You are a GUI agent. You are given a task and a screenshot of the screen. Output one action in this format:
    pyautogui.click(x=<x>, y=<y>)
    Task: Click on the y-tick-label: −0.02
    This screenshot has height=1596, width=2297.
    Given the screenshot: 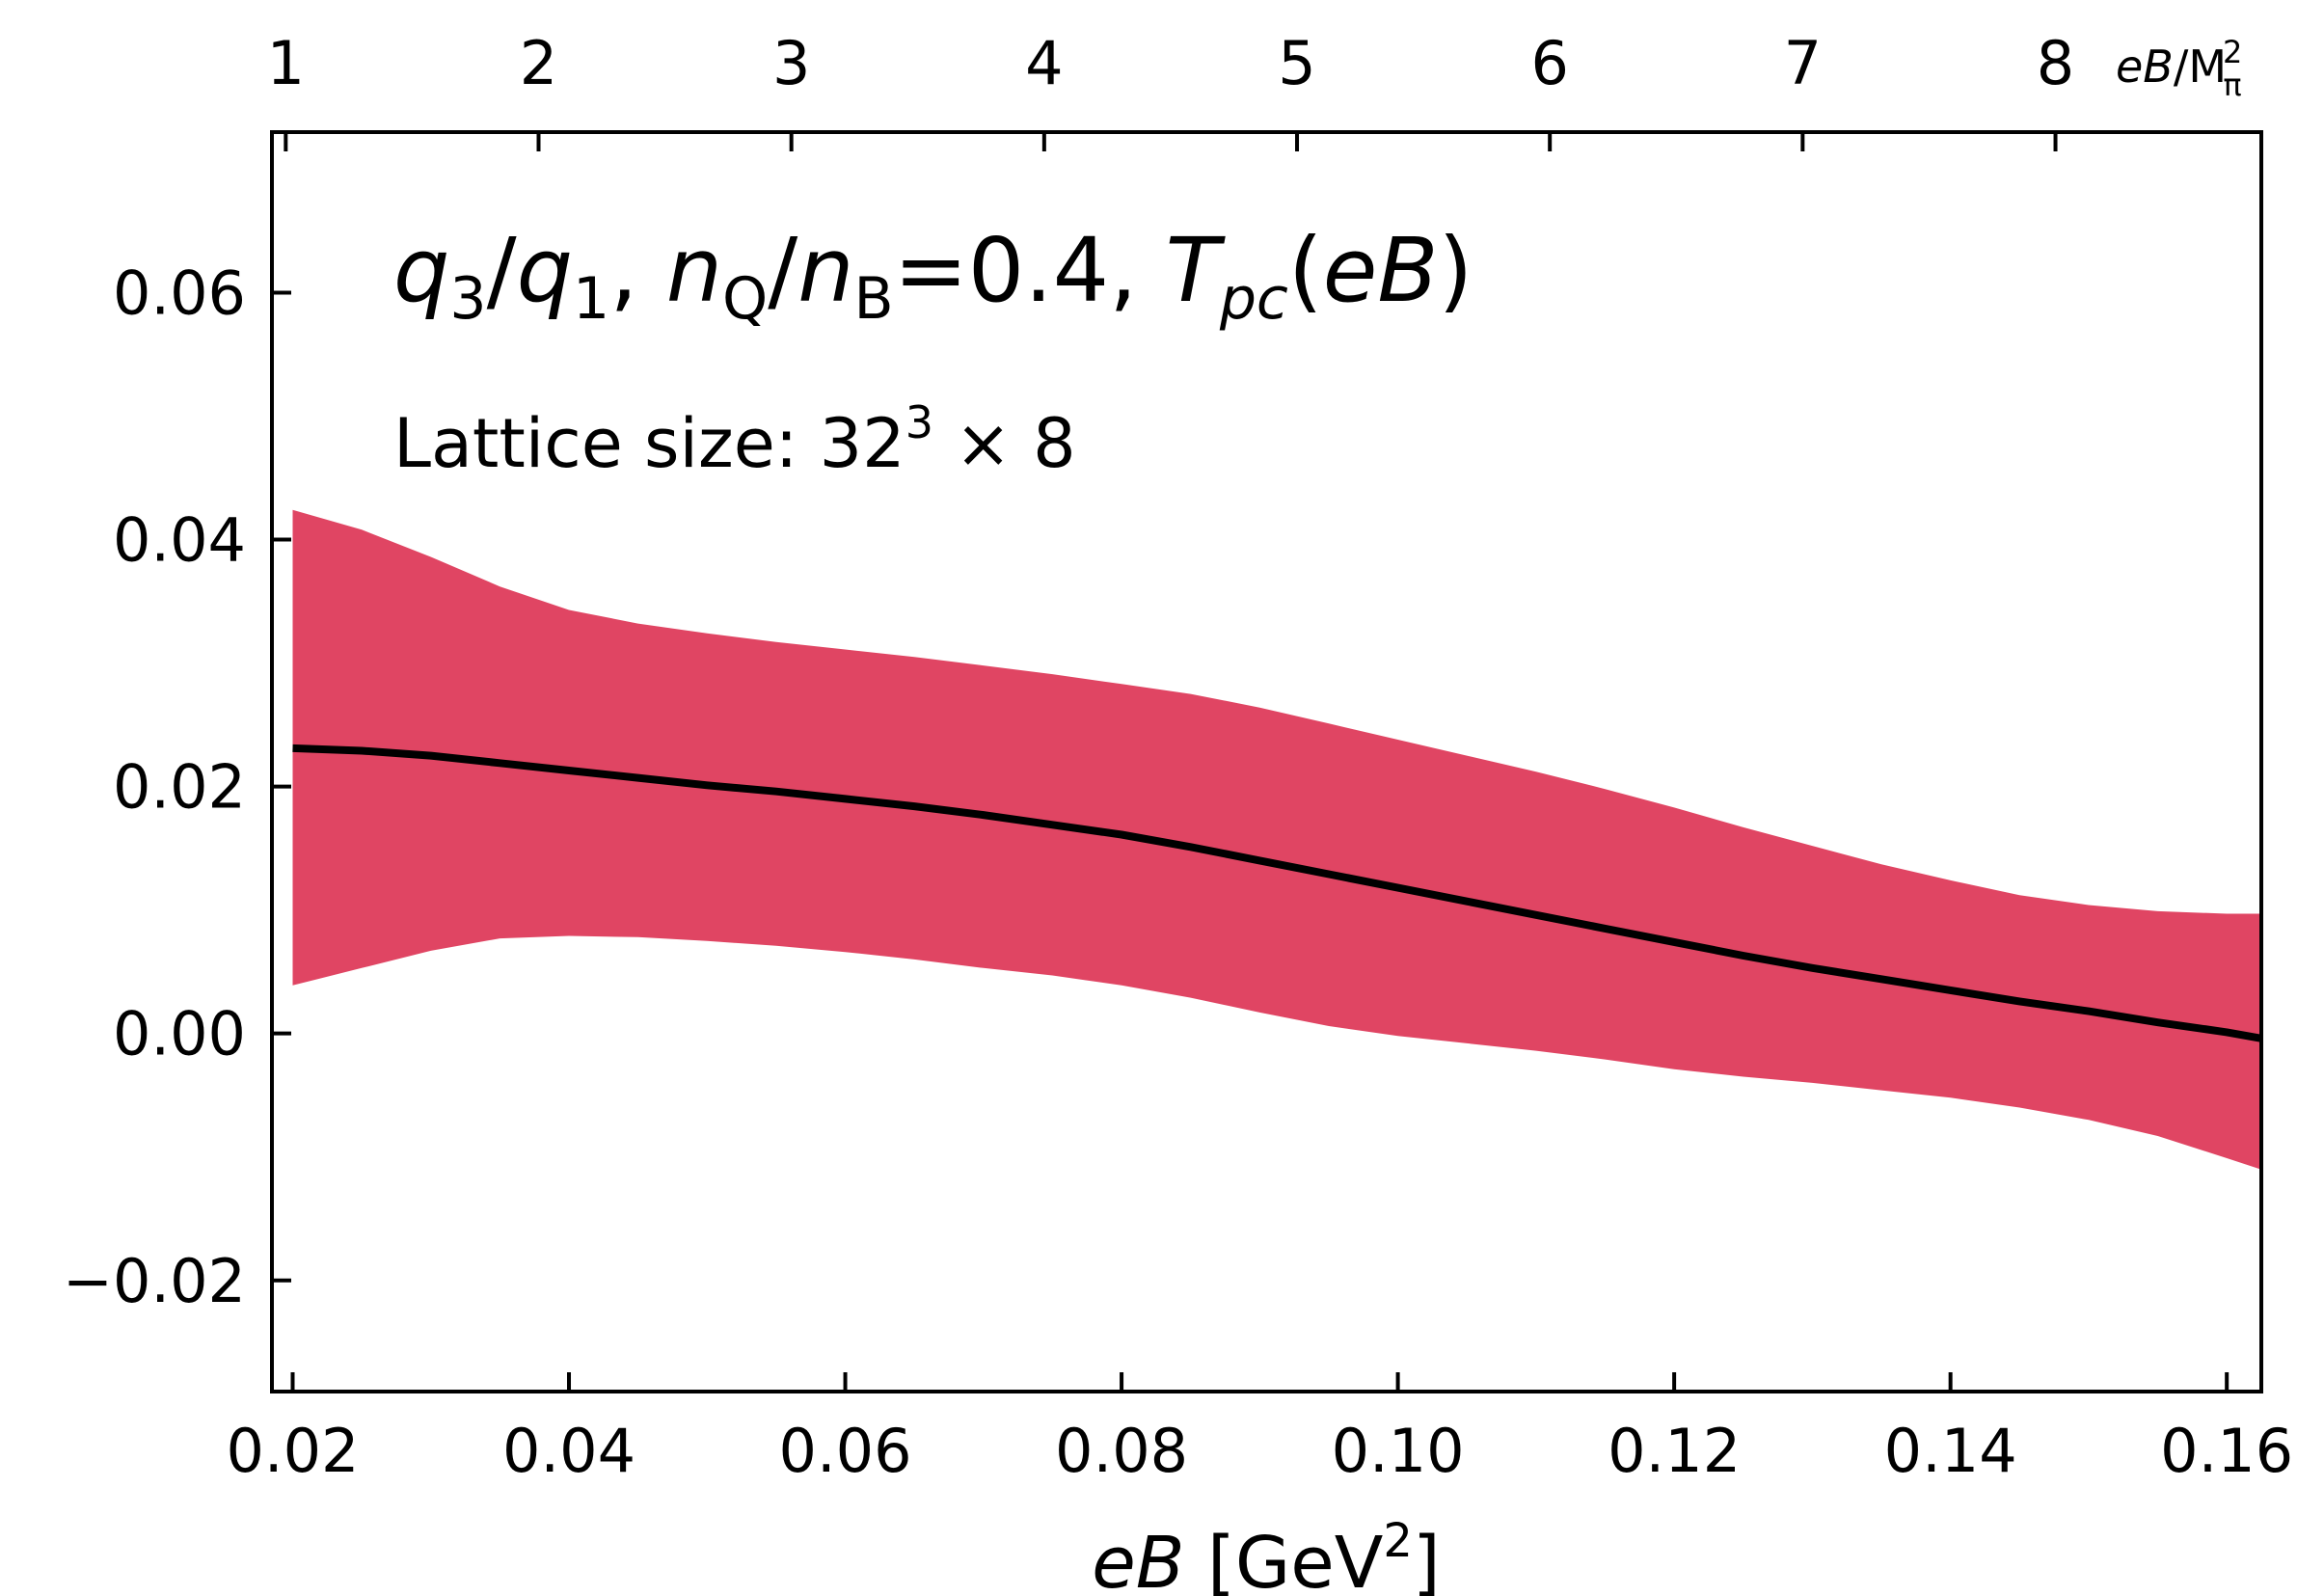 What is the action you would take?
    pyautogui.click(x=154, y=1281)
    